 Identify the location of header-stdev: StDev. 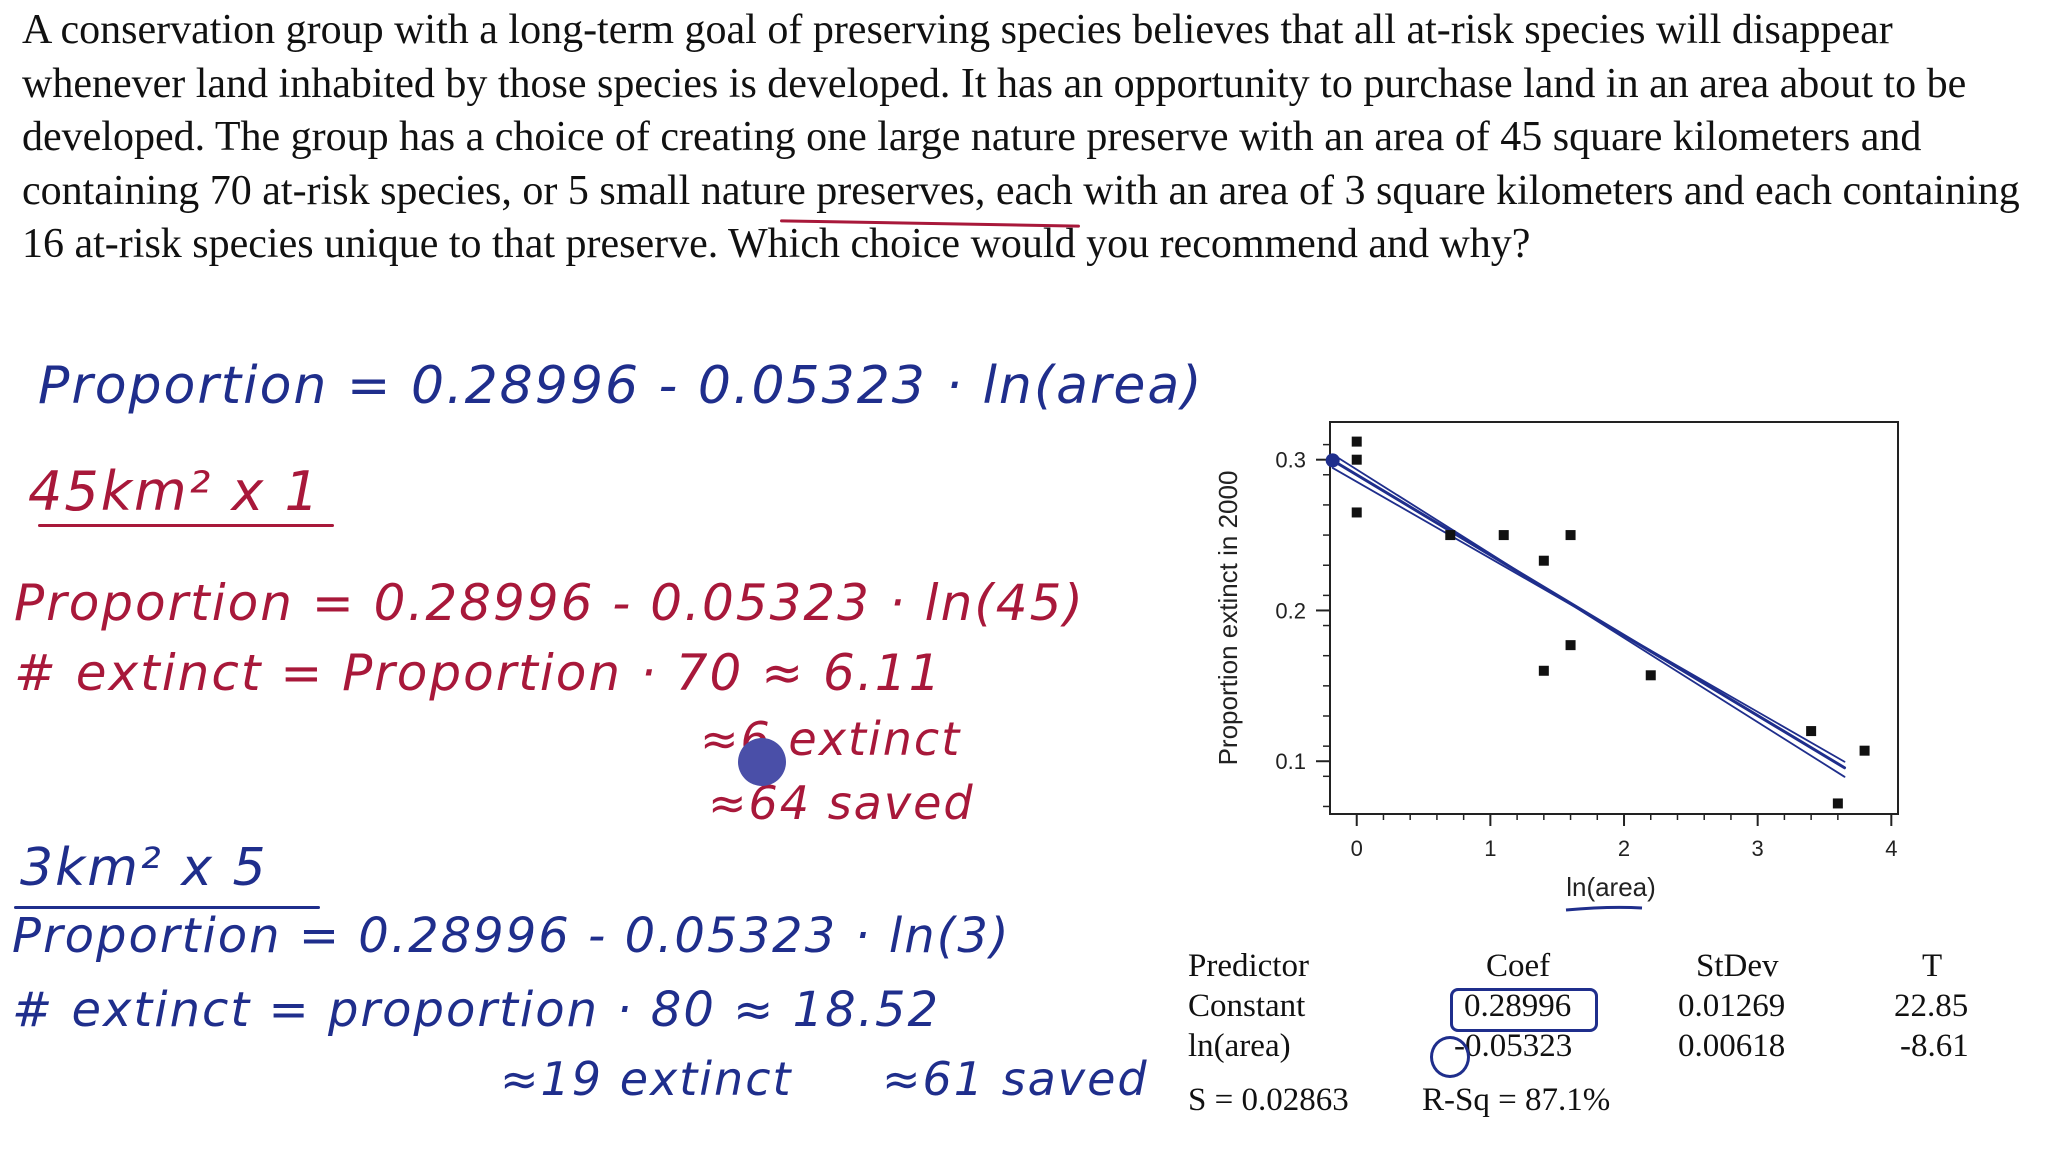
(1737, 966).